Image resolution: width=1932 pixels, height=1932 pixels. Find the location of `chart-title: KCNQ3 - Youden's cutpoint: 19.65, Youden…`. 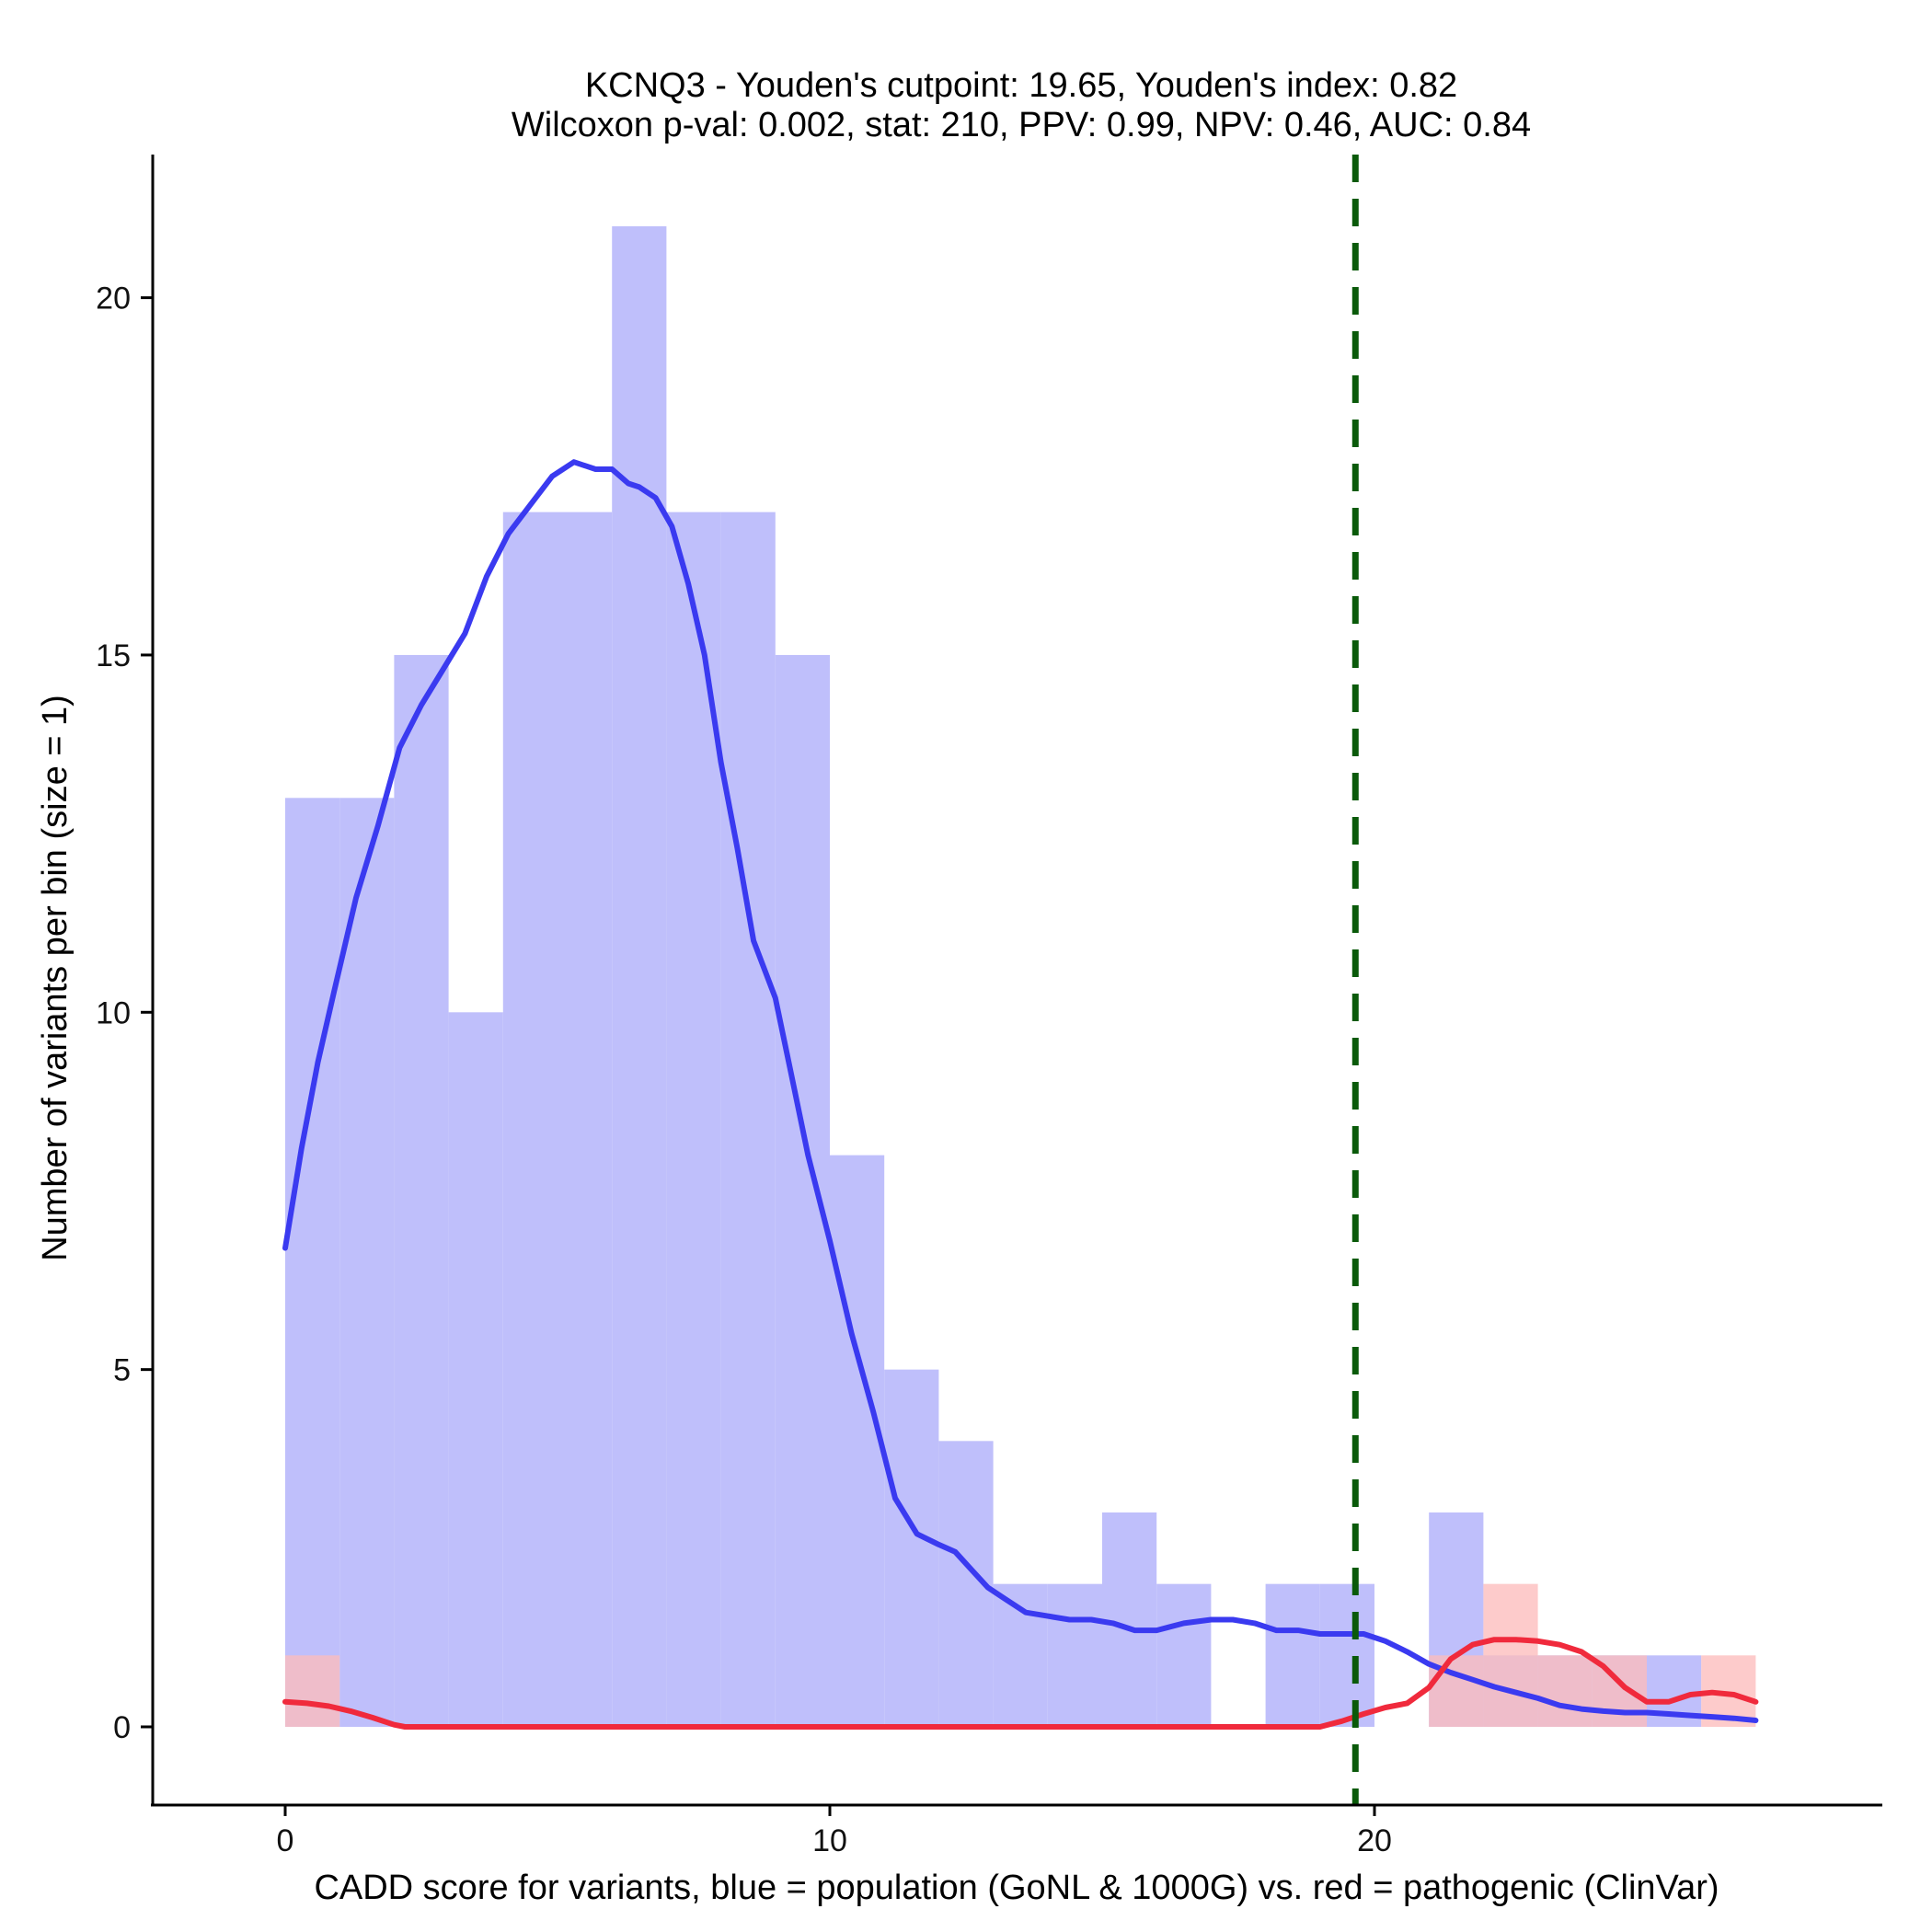

chart-title: KCNQ3 - Youden's cutpoint: 19.65, Youden… is located at coordinates (1021, 85).